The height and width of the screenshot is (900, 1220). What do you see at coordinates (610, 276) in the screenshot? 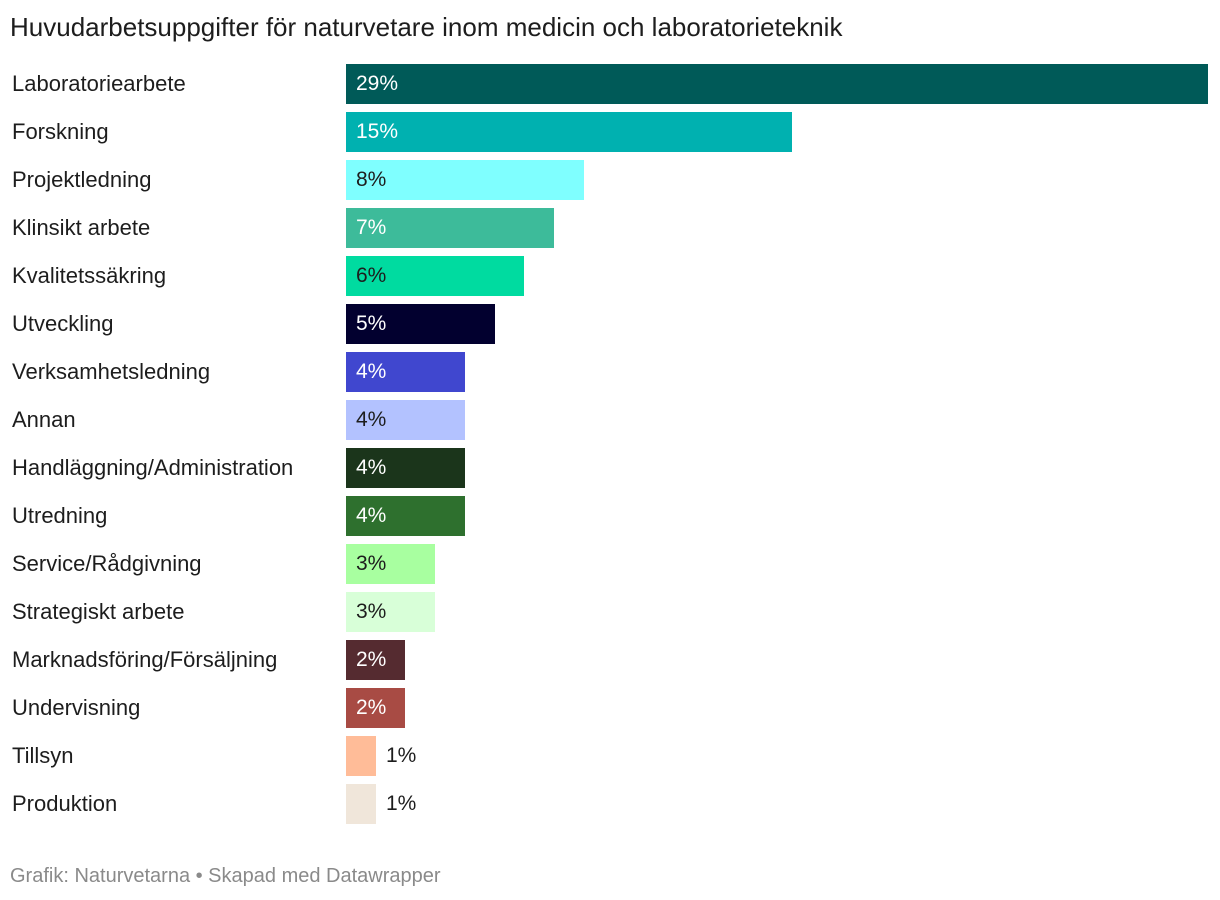
I see `bar-row: Kvalitetssäkring 6%` at bounding box center [610, 276].